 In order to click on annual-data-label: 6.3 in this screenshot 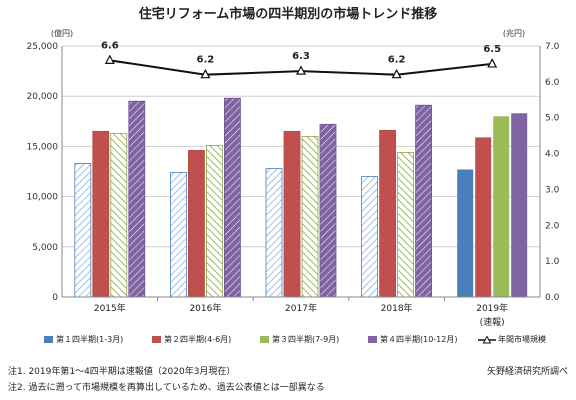, I will do `click(301, 56)`.